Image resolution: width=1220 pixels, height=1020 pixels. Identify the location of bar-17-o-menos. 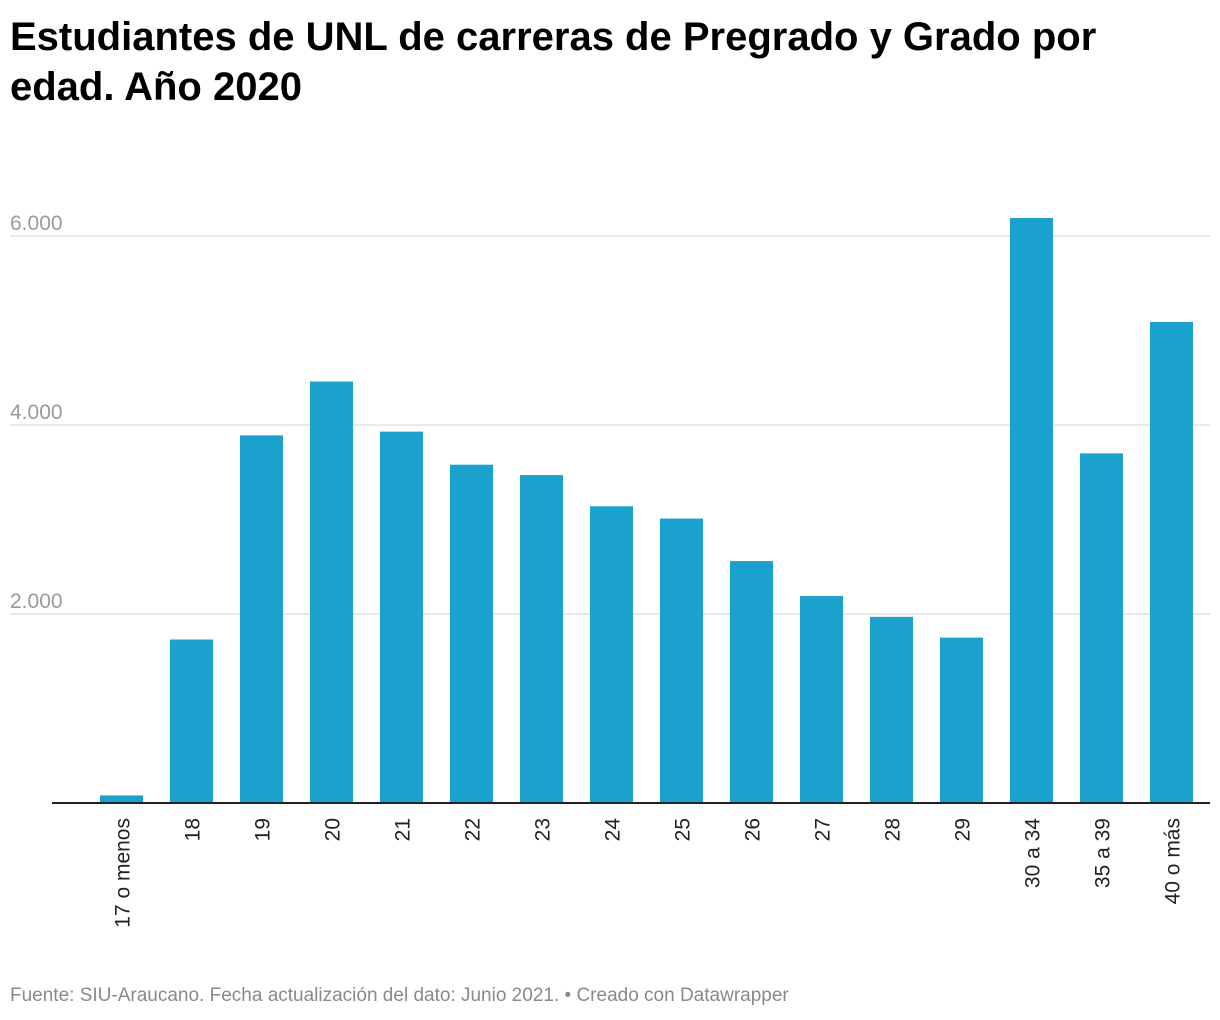
(121, 799).